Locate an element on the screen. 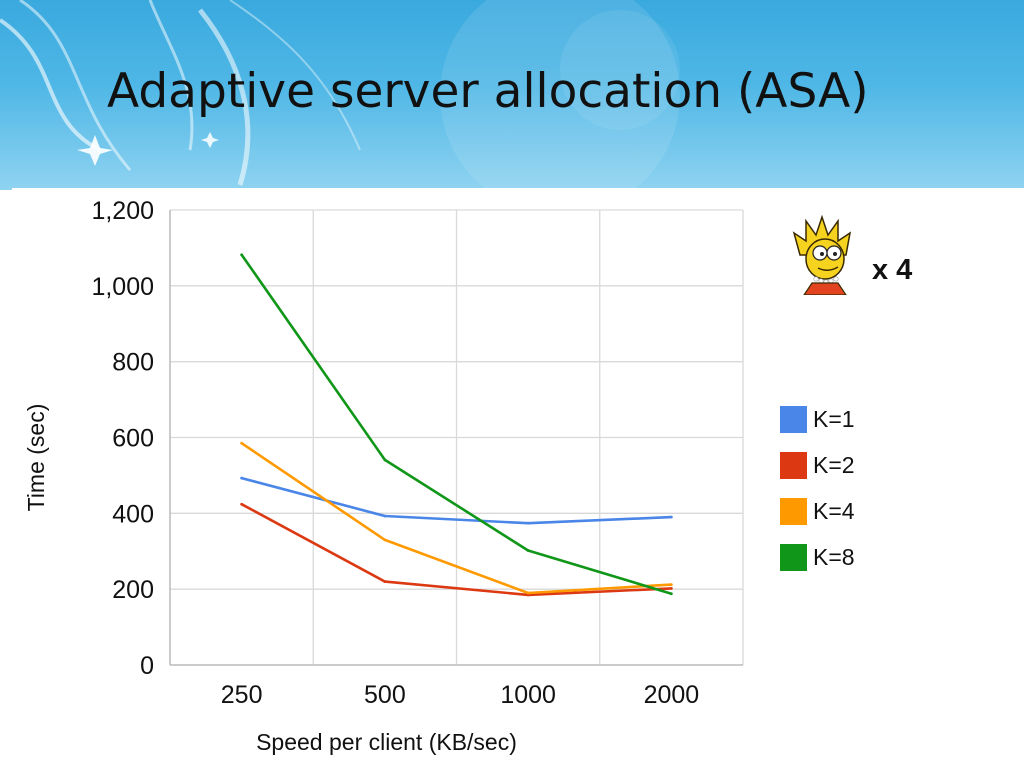 This screenshot has width=1024, height=768. series-line-k1 is located at coordinates (456, 500).